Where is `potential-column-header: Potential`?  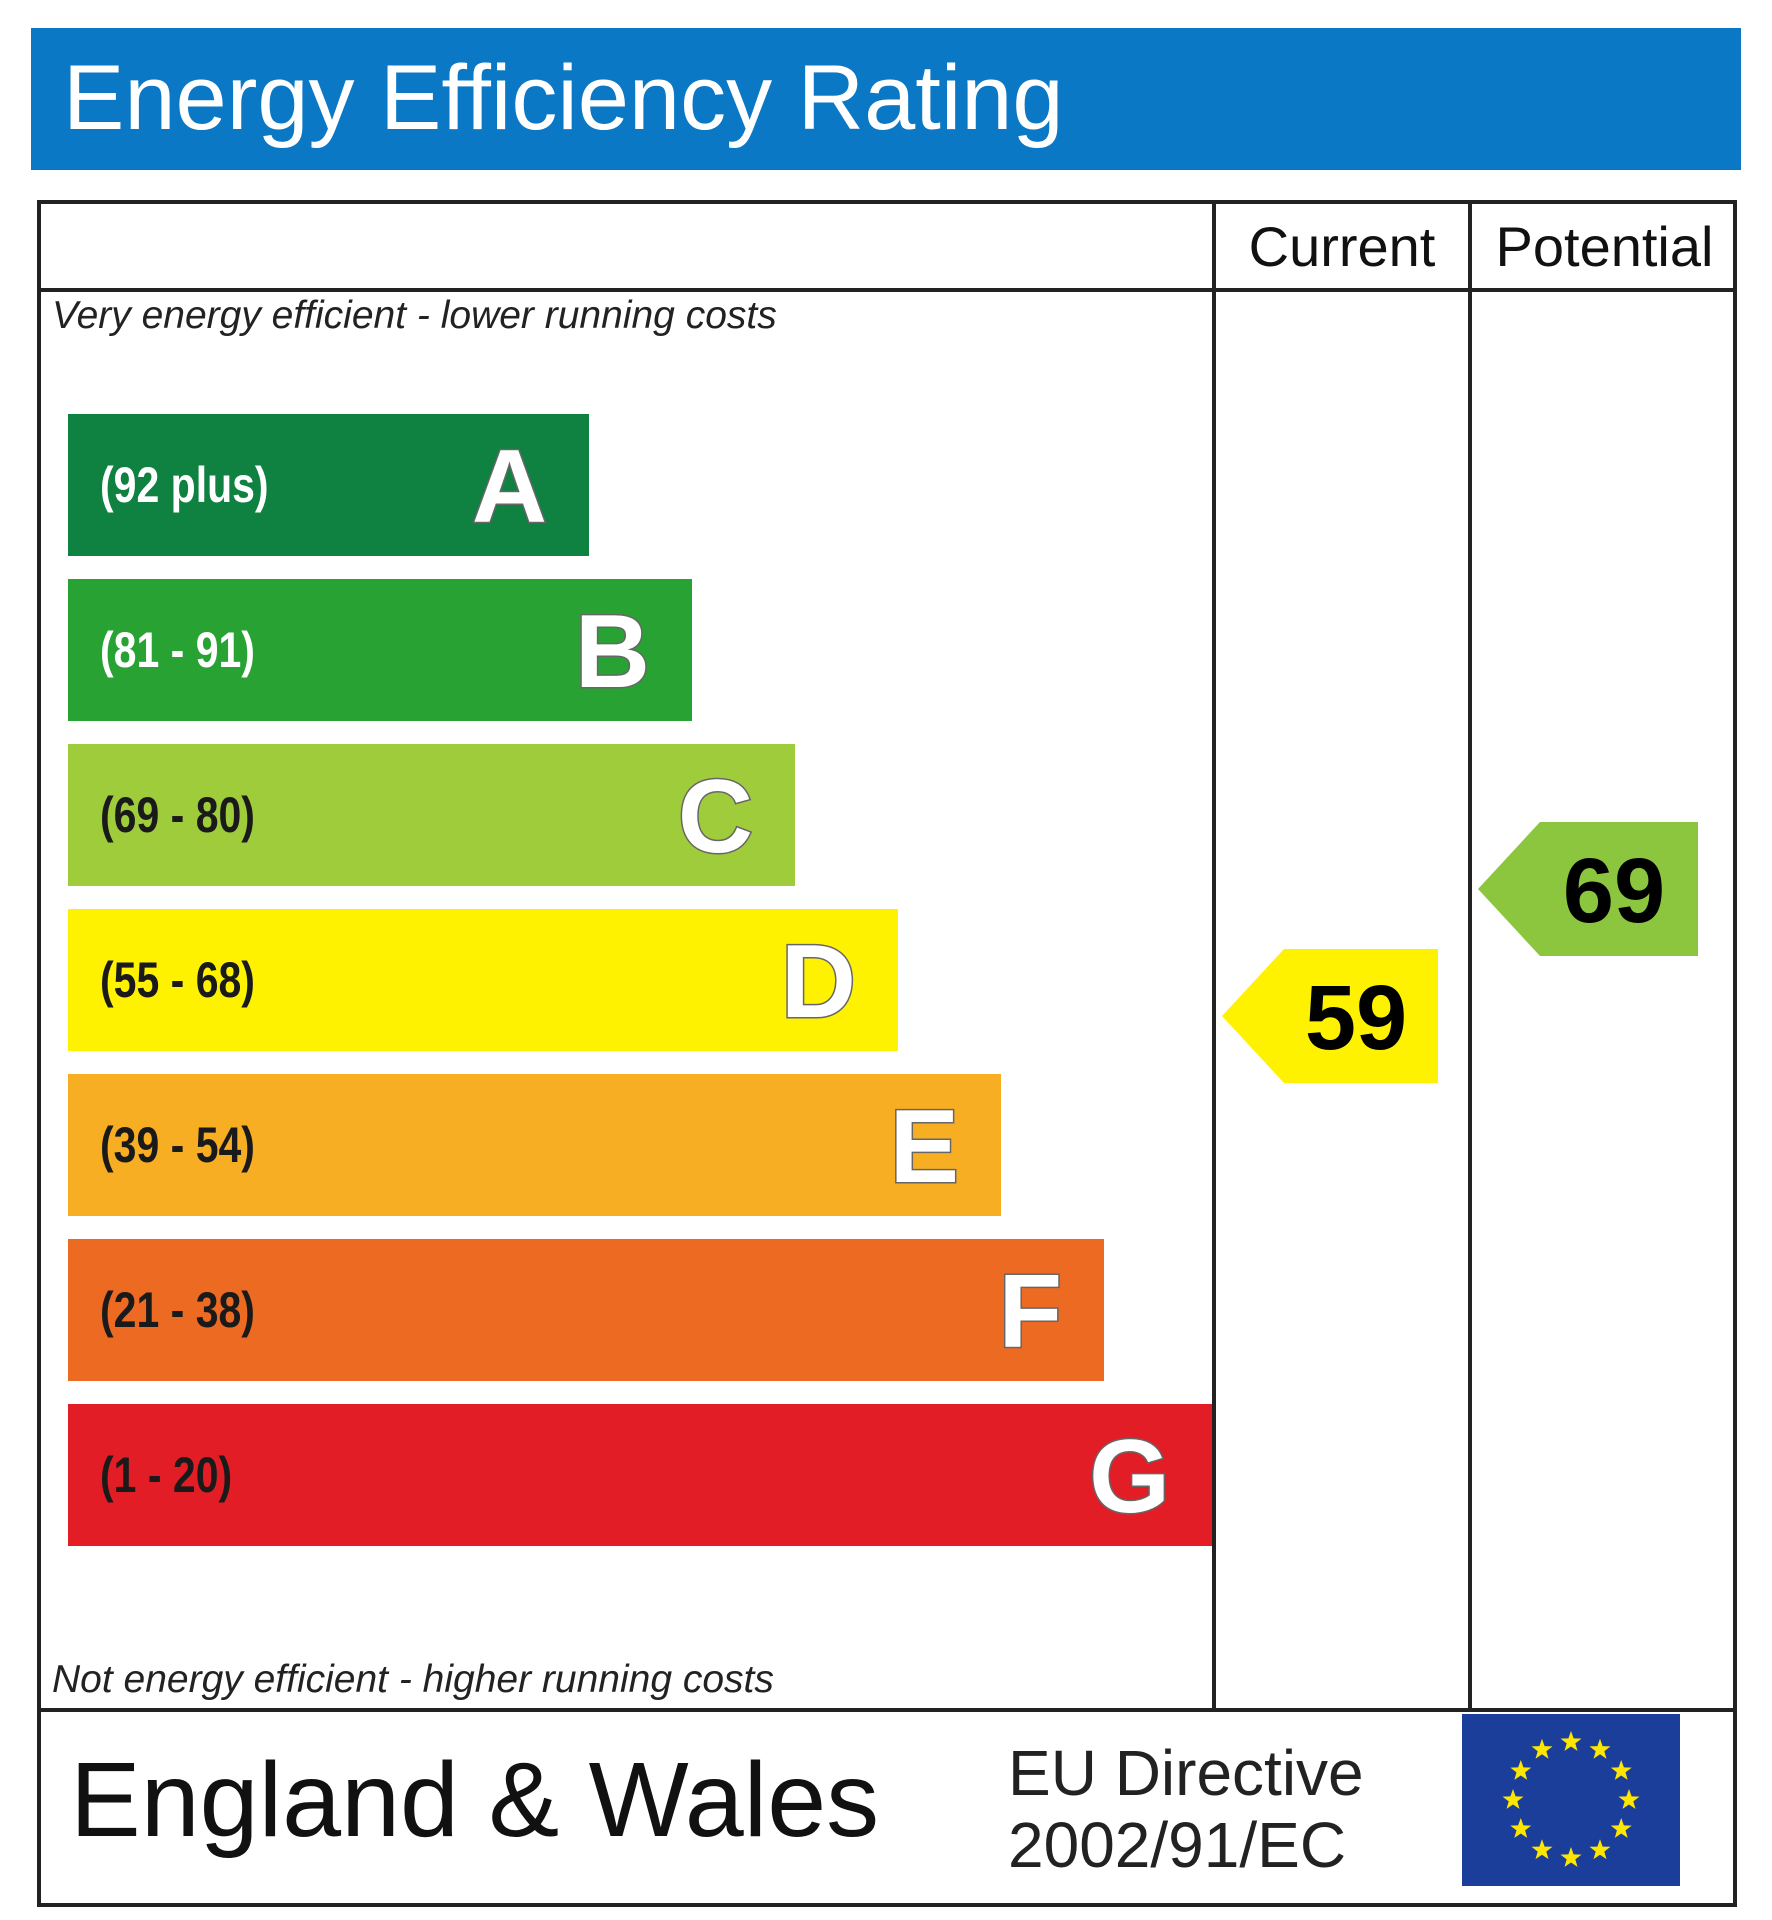 potential-column-header: Potential is located at coordinates (1604, 246).